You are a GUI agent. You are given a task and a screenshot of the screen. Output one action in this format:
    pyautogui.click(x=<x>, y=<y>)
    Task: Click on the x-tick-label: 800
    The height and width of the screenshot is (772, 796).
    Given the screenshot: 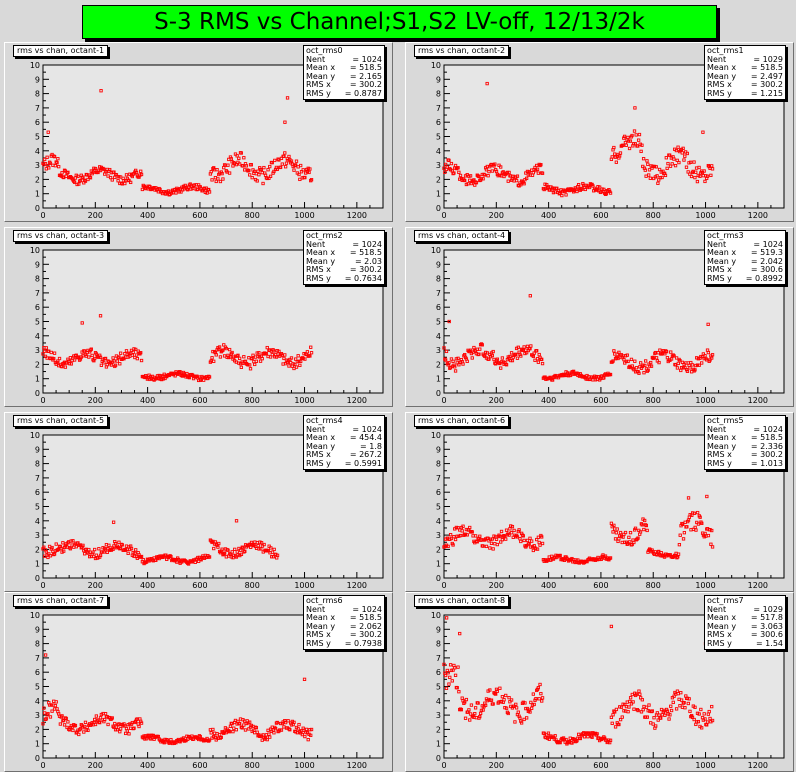 What is the action you would take?
    pyautogui.click(x=653, y=215)
    